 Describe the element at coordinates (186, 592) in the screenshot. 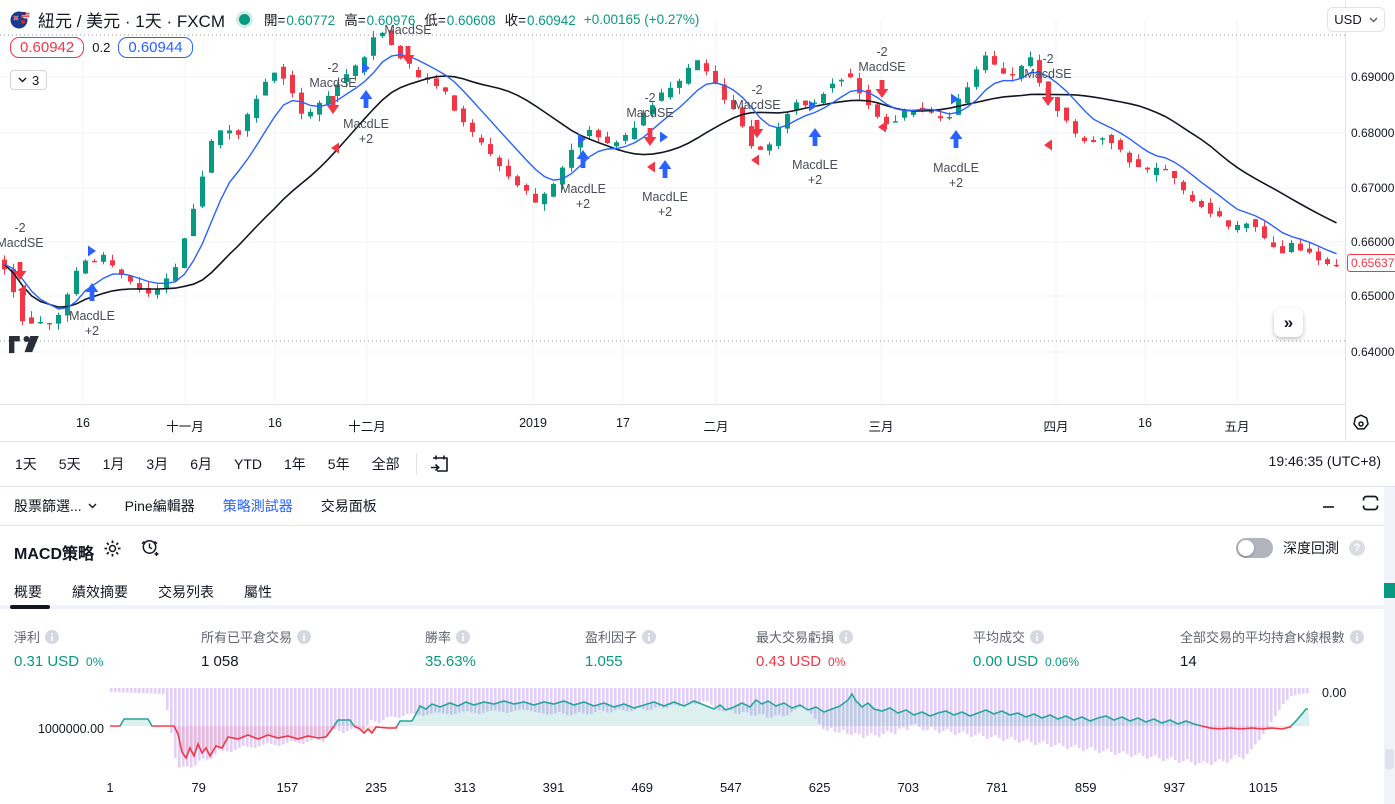

I see `report-tab-2: 交易列表` at that location.